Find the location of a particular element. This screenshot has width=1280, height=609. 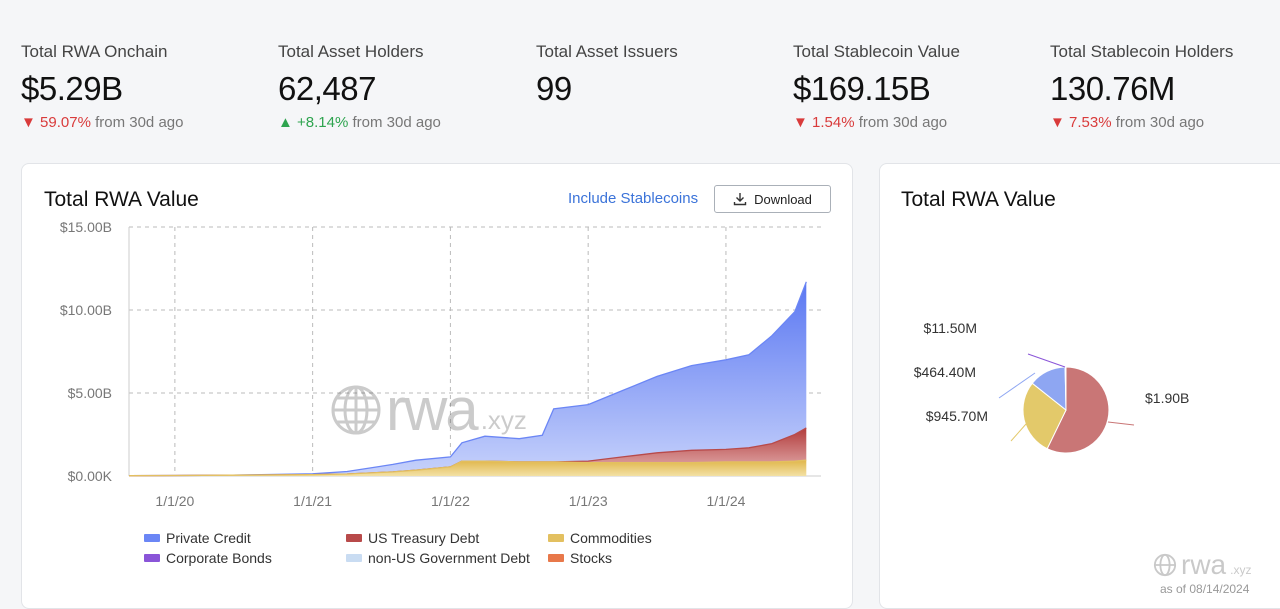

legend-item-non-us-government-debt: non-US Government Debt is located at coordinates (438, 558).